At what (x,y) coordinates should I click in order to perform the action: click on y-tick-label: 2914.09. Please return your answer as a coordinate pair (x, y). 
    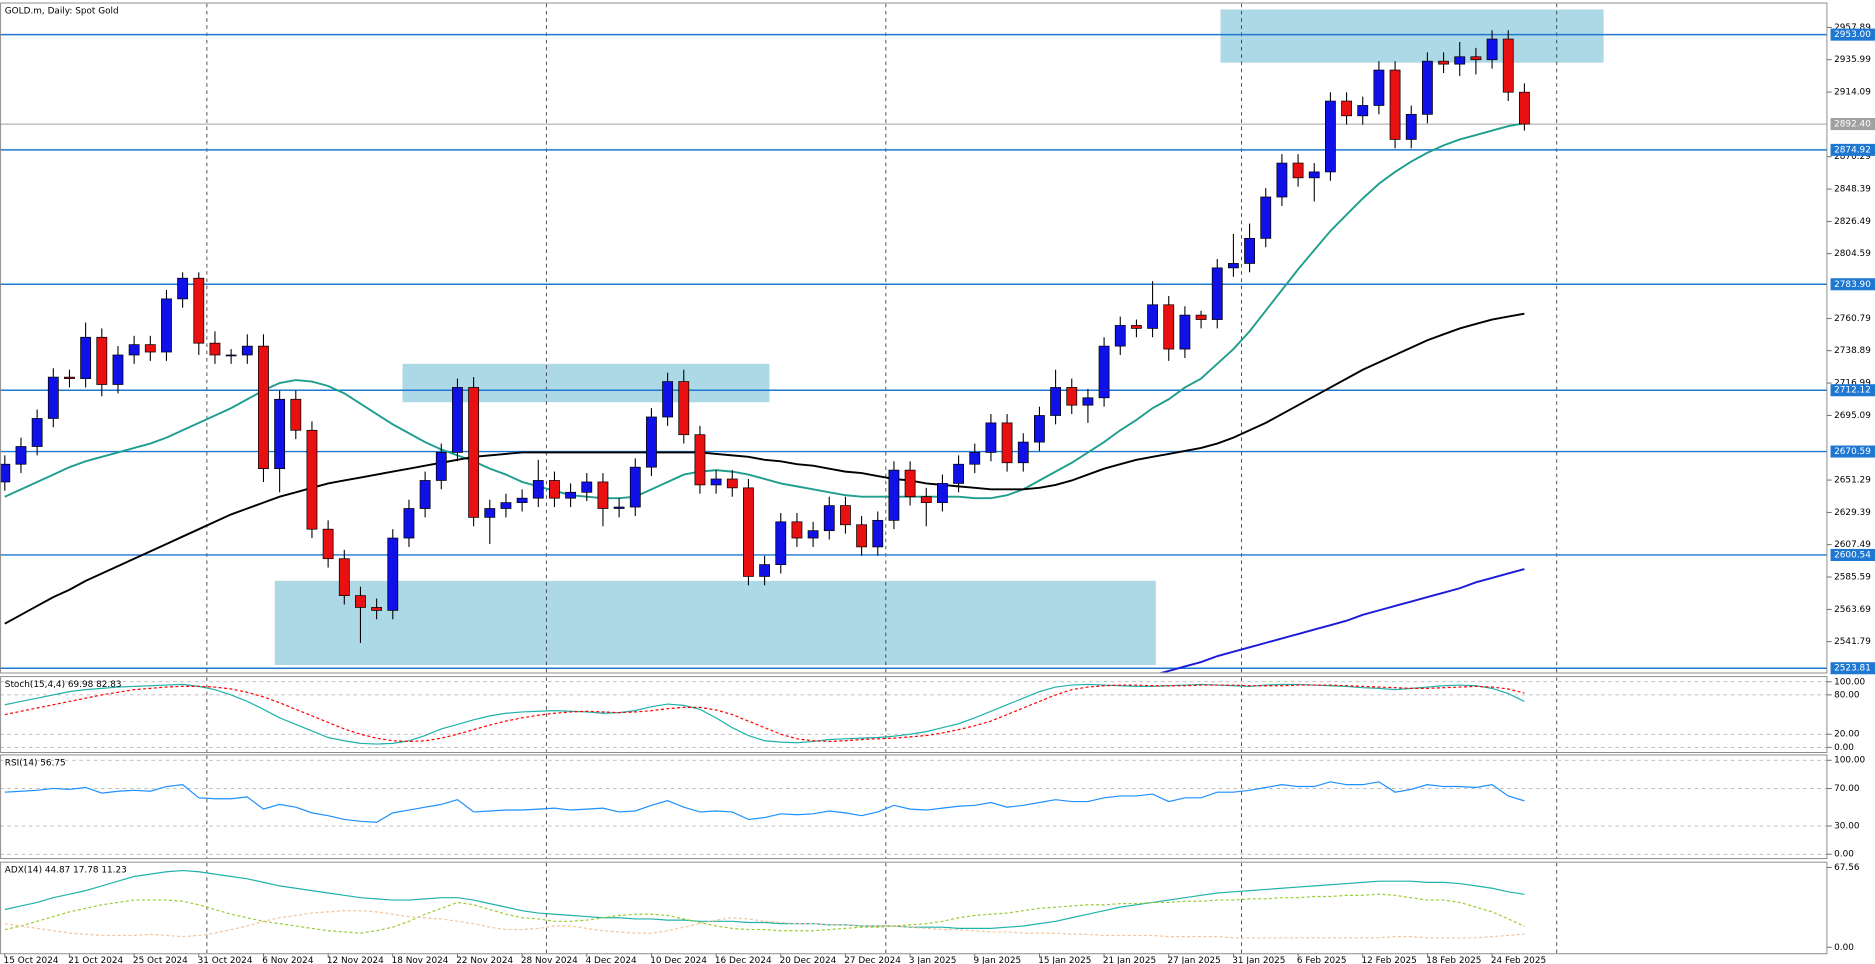
    Looking at the image, I should click on (1852, 93).